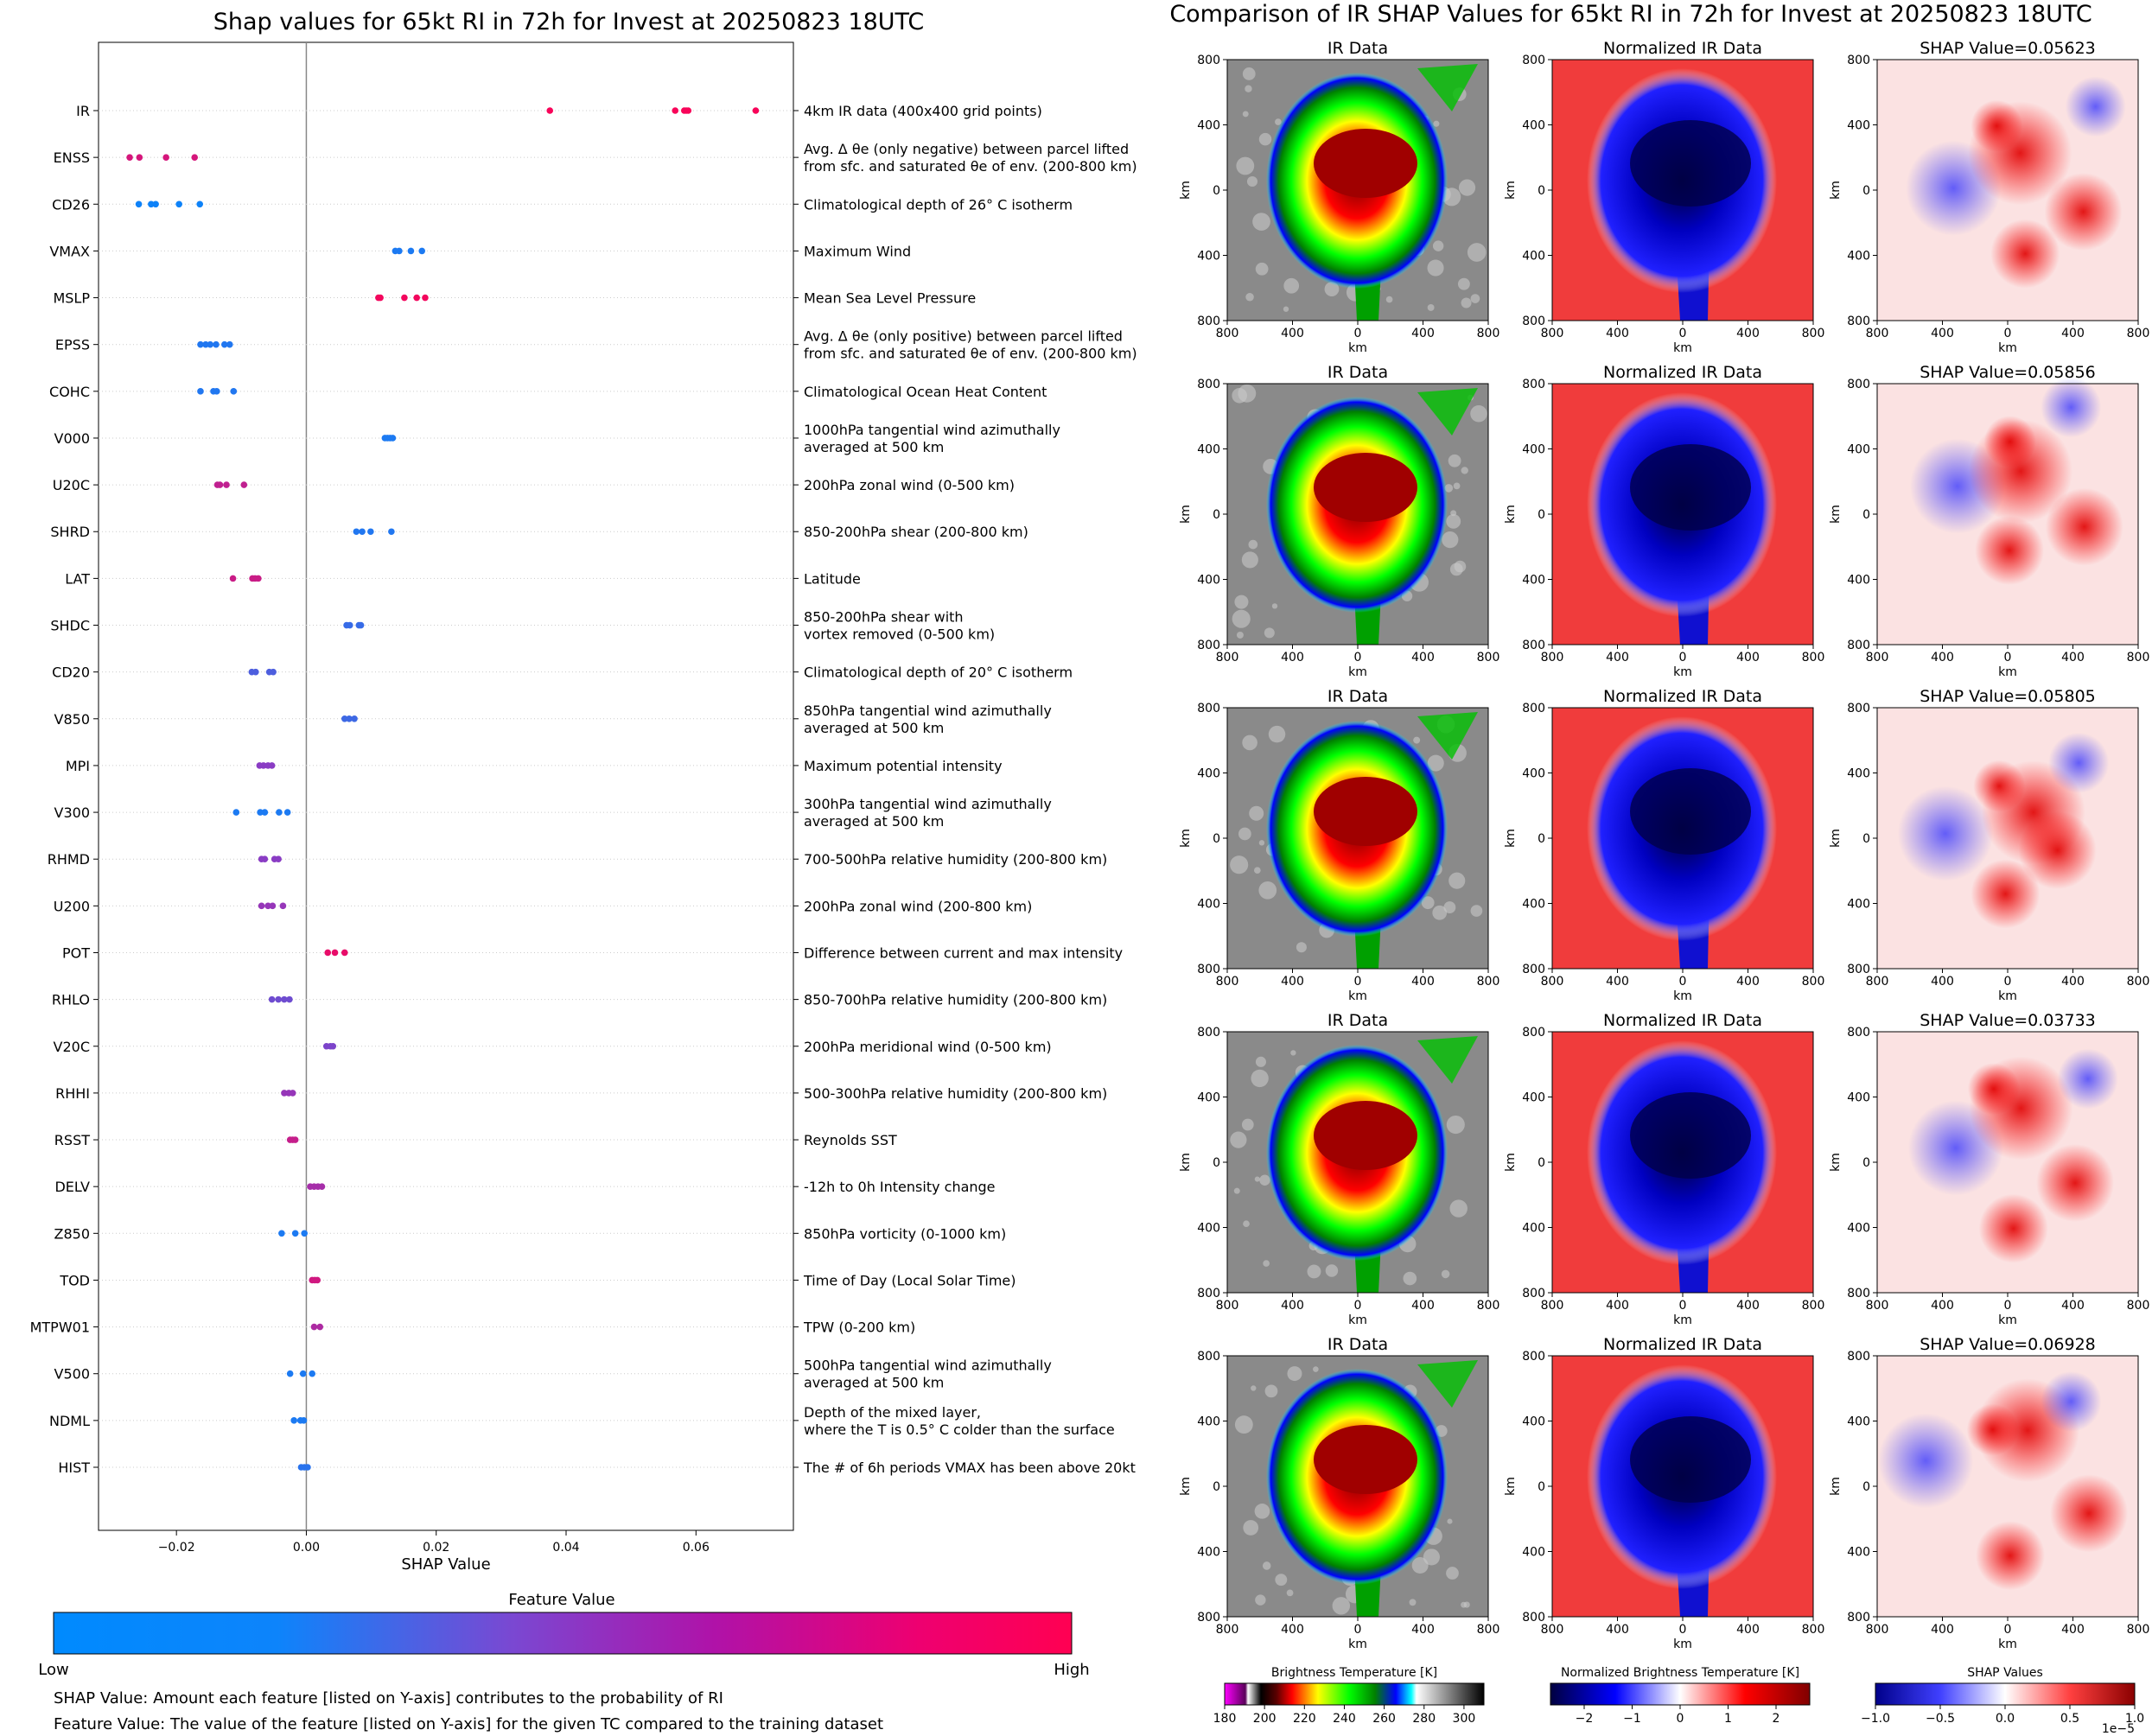 Image resolution: width=2152 pixels, height=1736 pixels. Describe the element at coordinates (923, 111) in the screenshot. I see `feature-description: 4km IR data (400x400 grid points)` at that location.